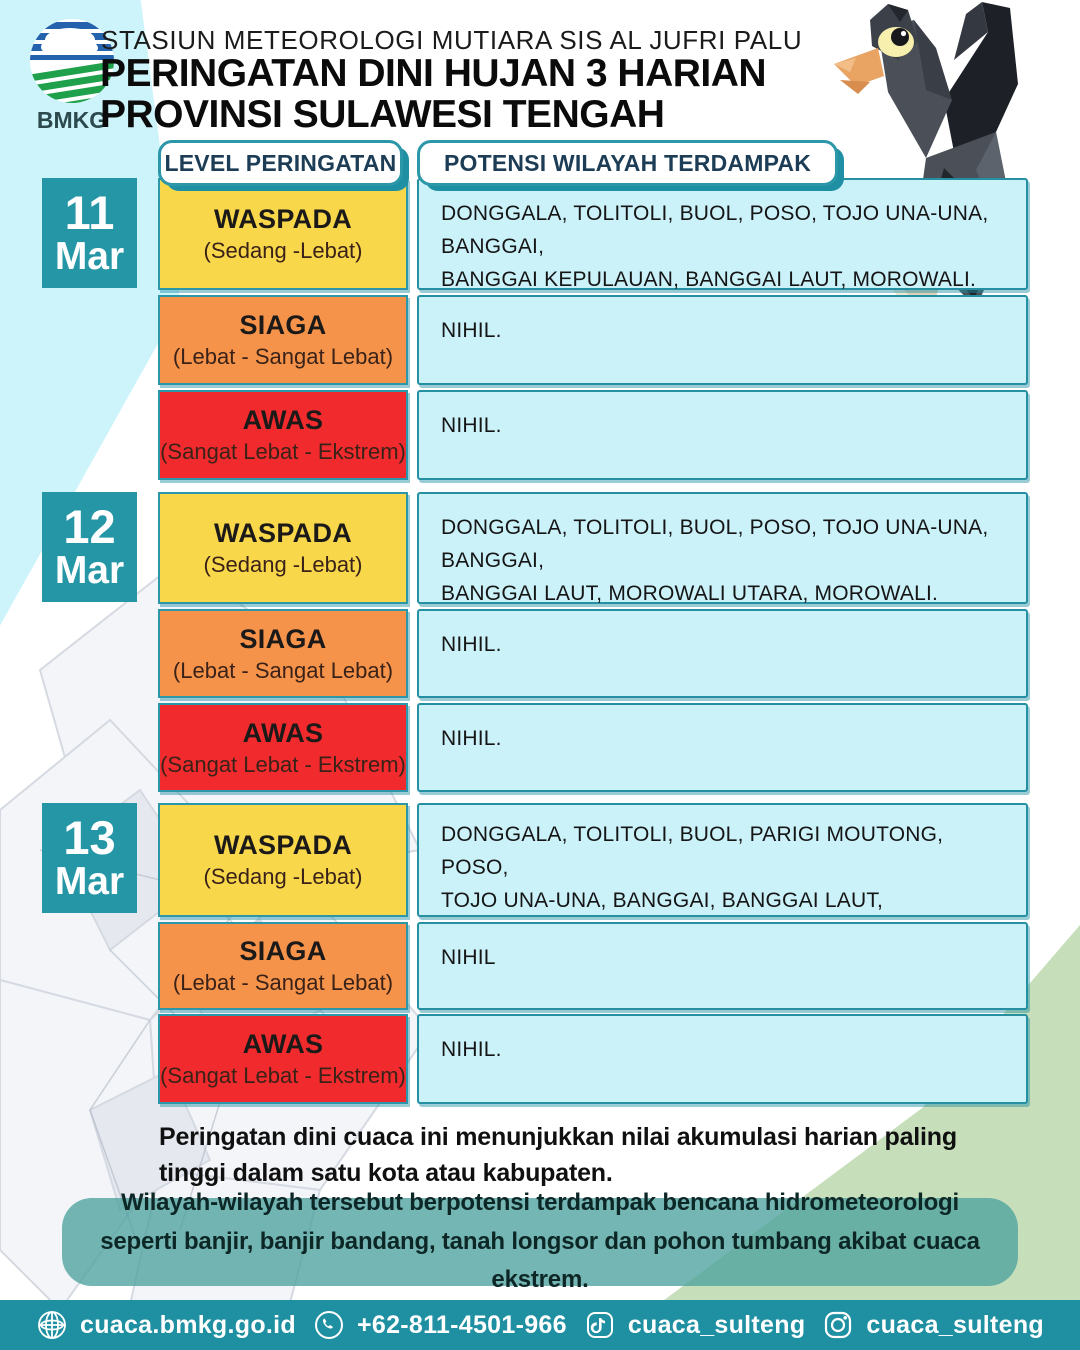 The image size is (1080, 1350). What do you see at coordinates (722, 966) in the screenshot?
I see `regions-cell: NIHIL` at bounding box center [722, 966].